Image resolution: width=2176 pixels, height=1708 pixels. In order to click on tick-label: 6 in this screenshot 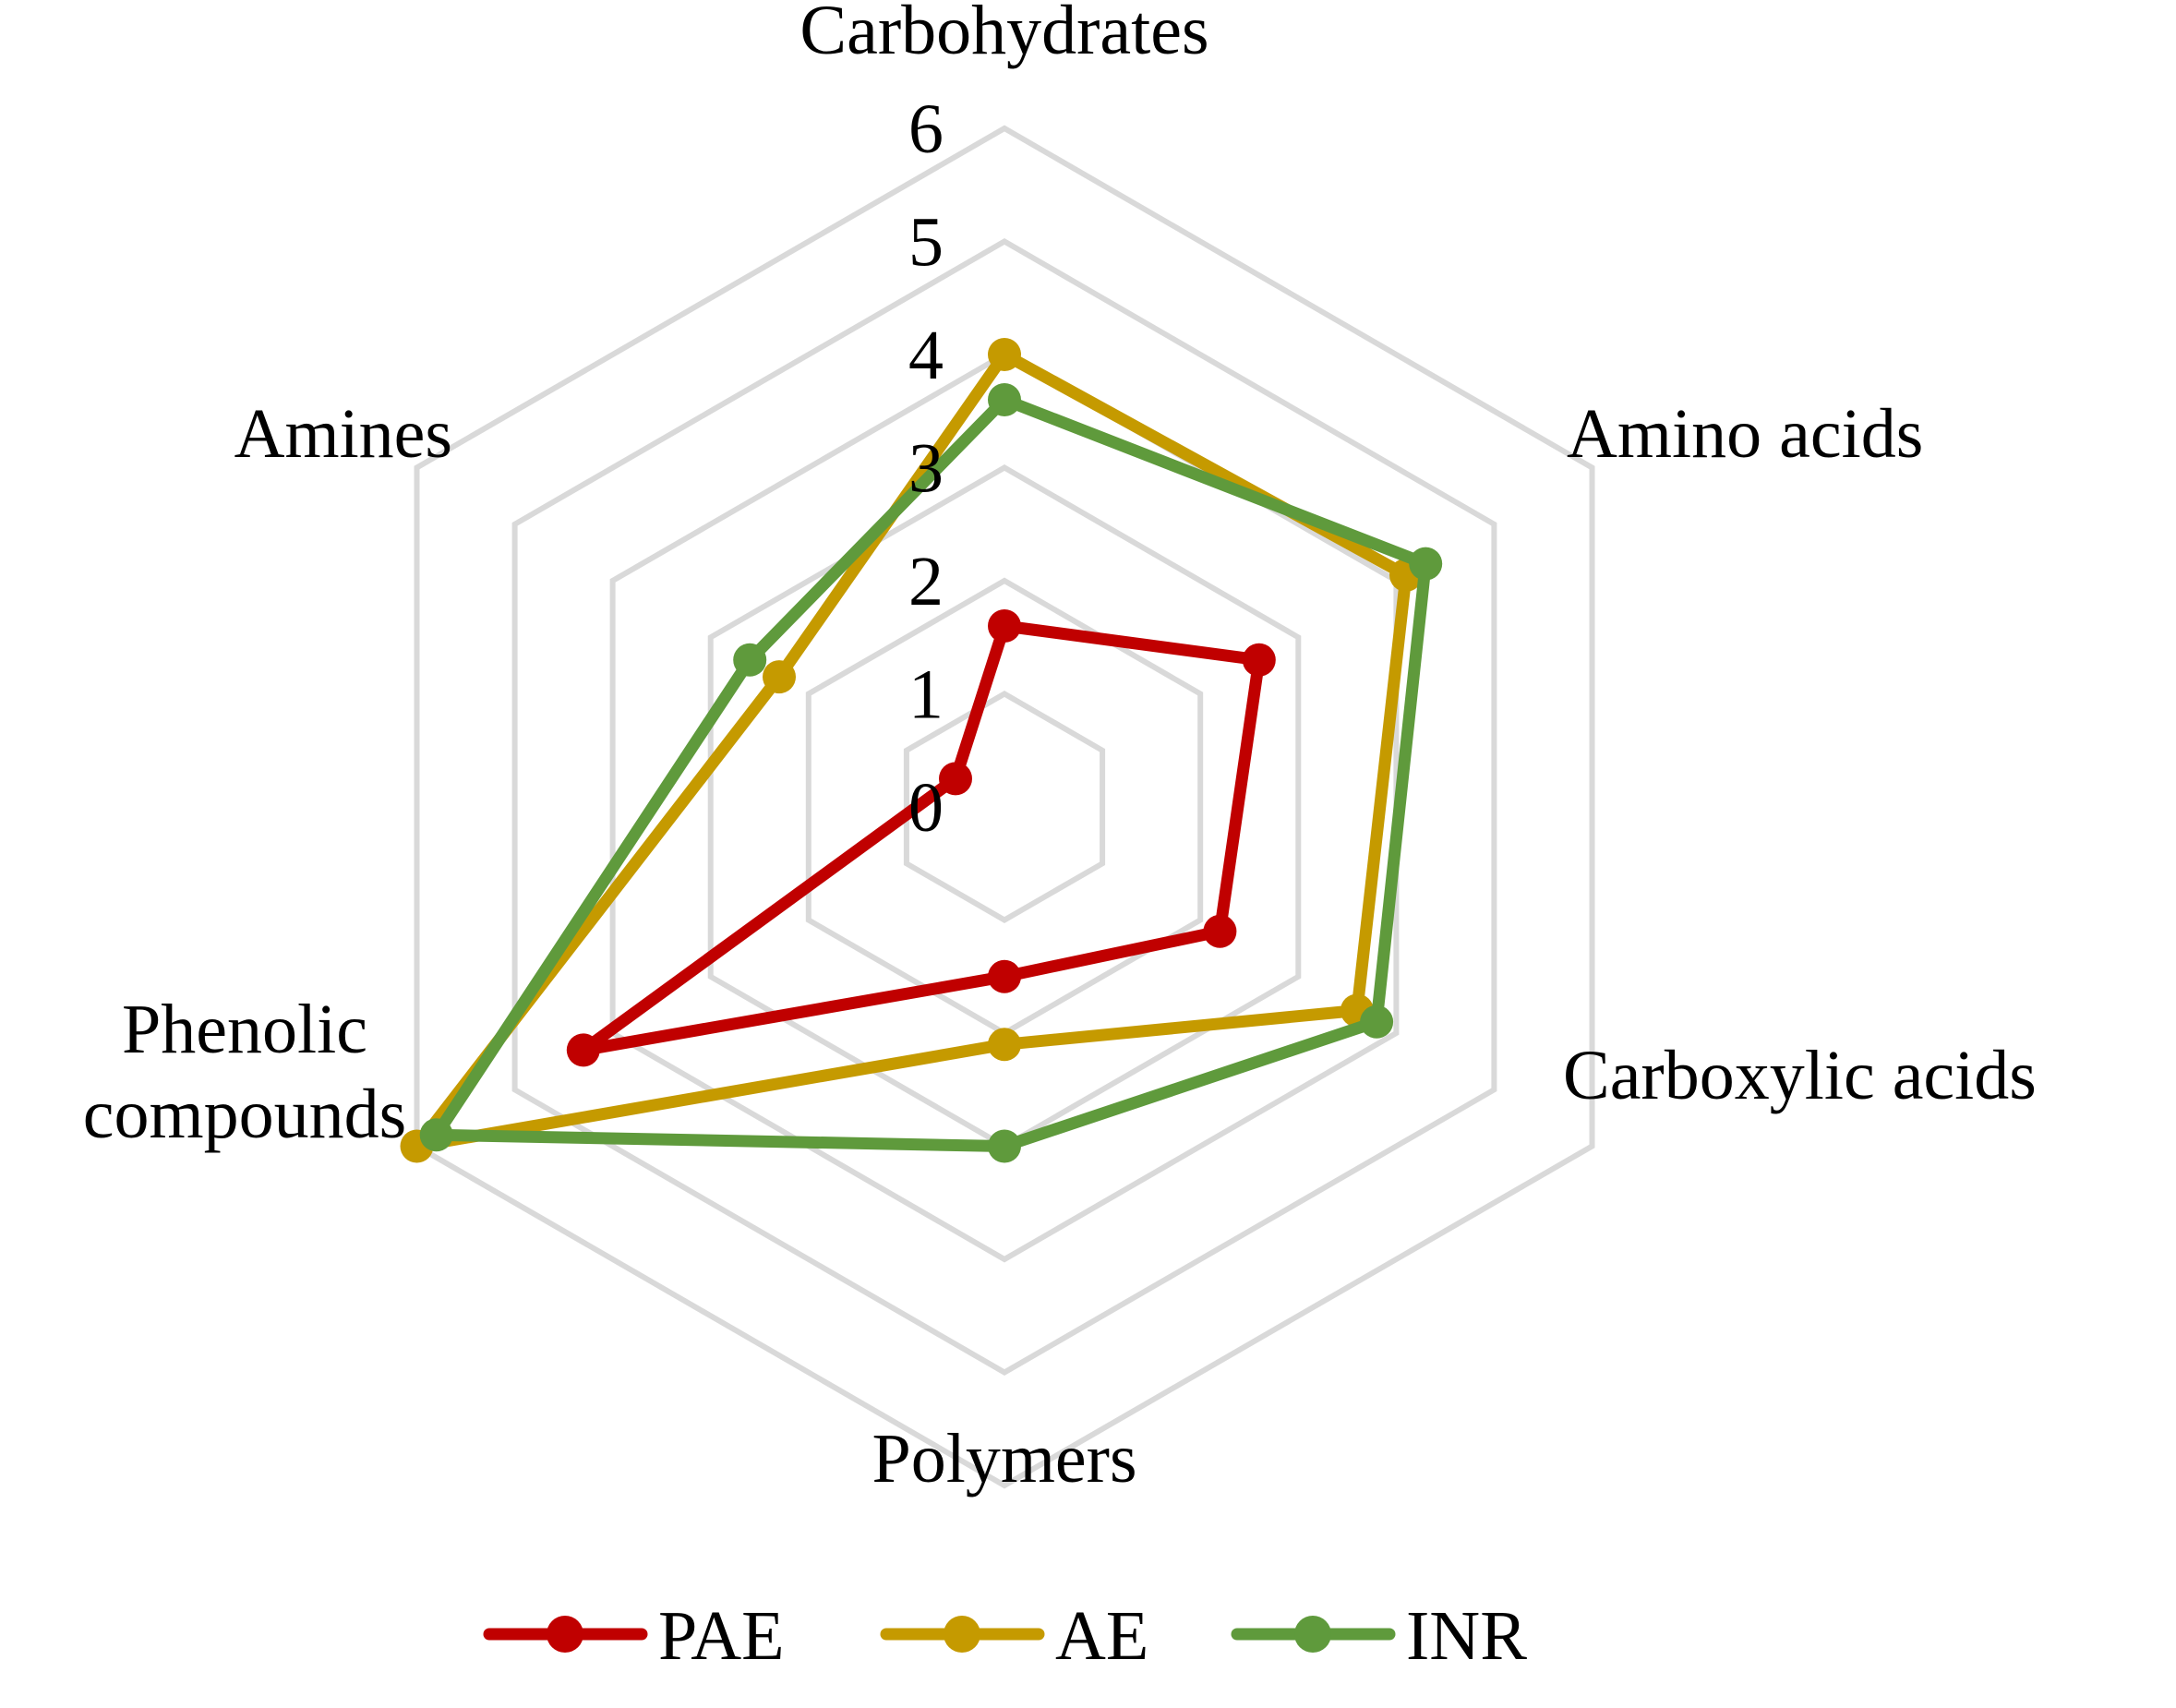, I will do `click(926, 129)`.